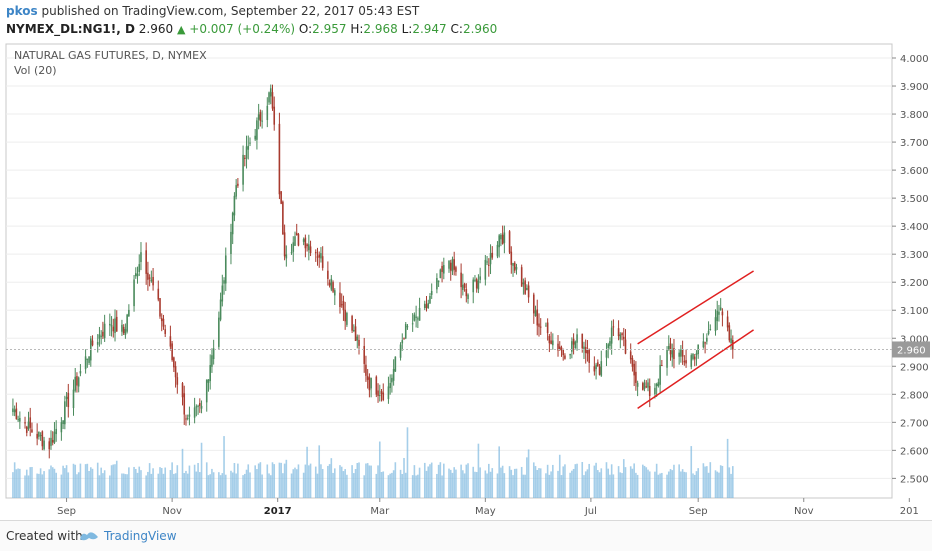 The image size is (932, 551). What do you see at coordinates (590, 511) in the screenshot?
I see `x-tick-label: Jul` at bounding box center [590, 511].